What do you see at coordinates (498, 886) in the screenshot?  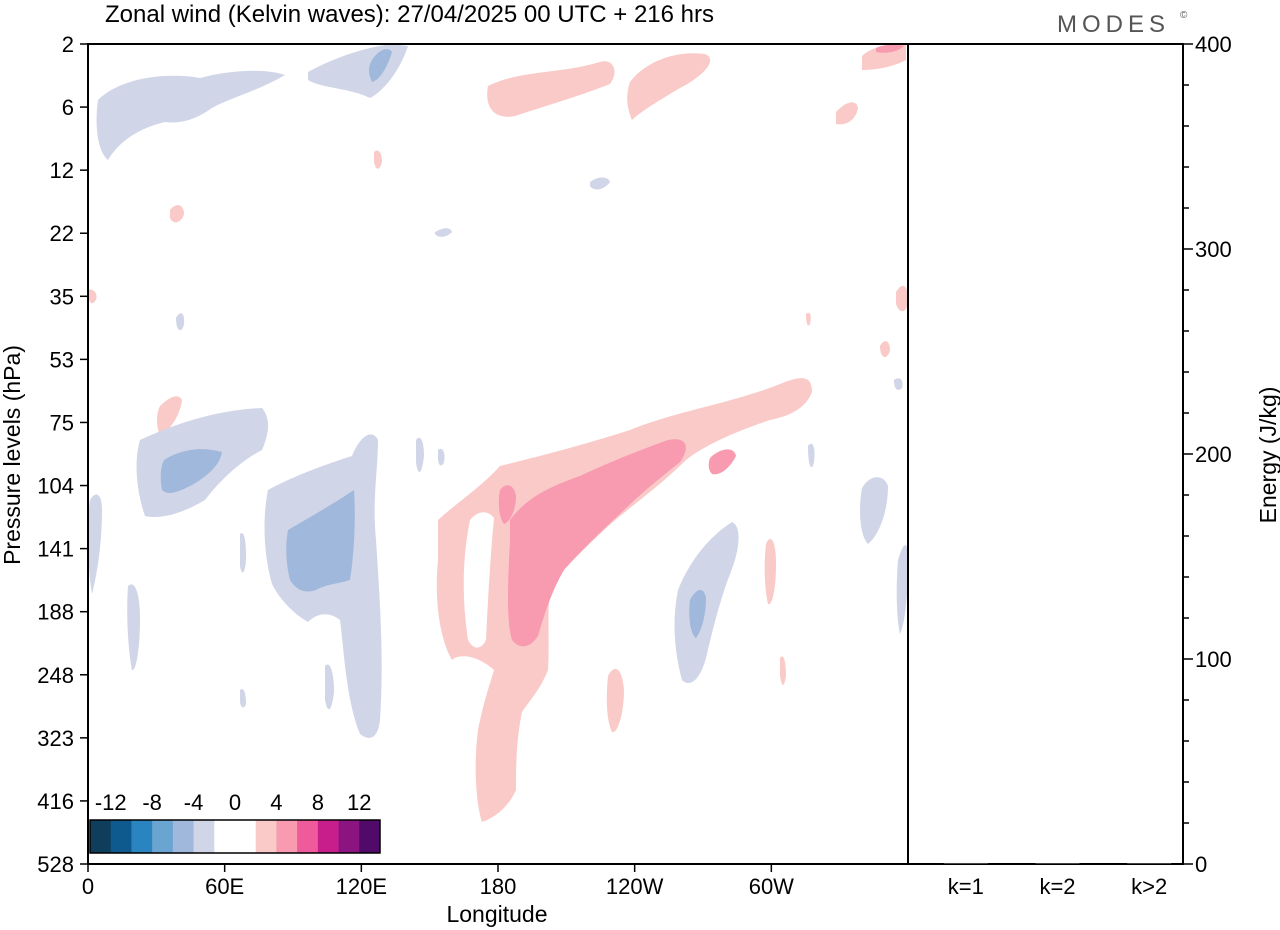 I see `x-tick-label: 180` at bounding box center [498, 886].